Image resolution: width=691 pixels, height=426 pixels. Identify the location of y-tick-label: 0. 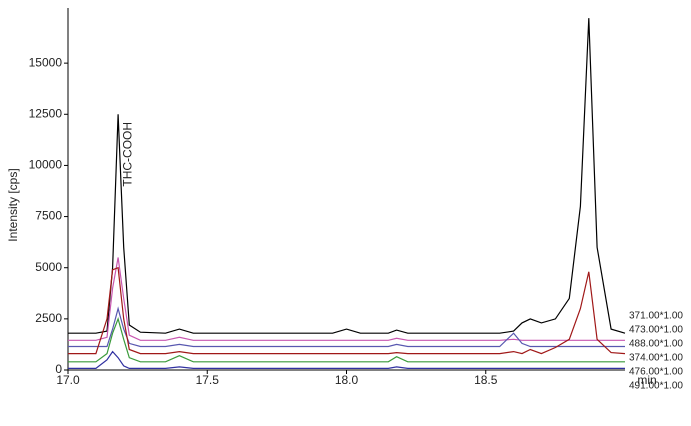
(58, 369).